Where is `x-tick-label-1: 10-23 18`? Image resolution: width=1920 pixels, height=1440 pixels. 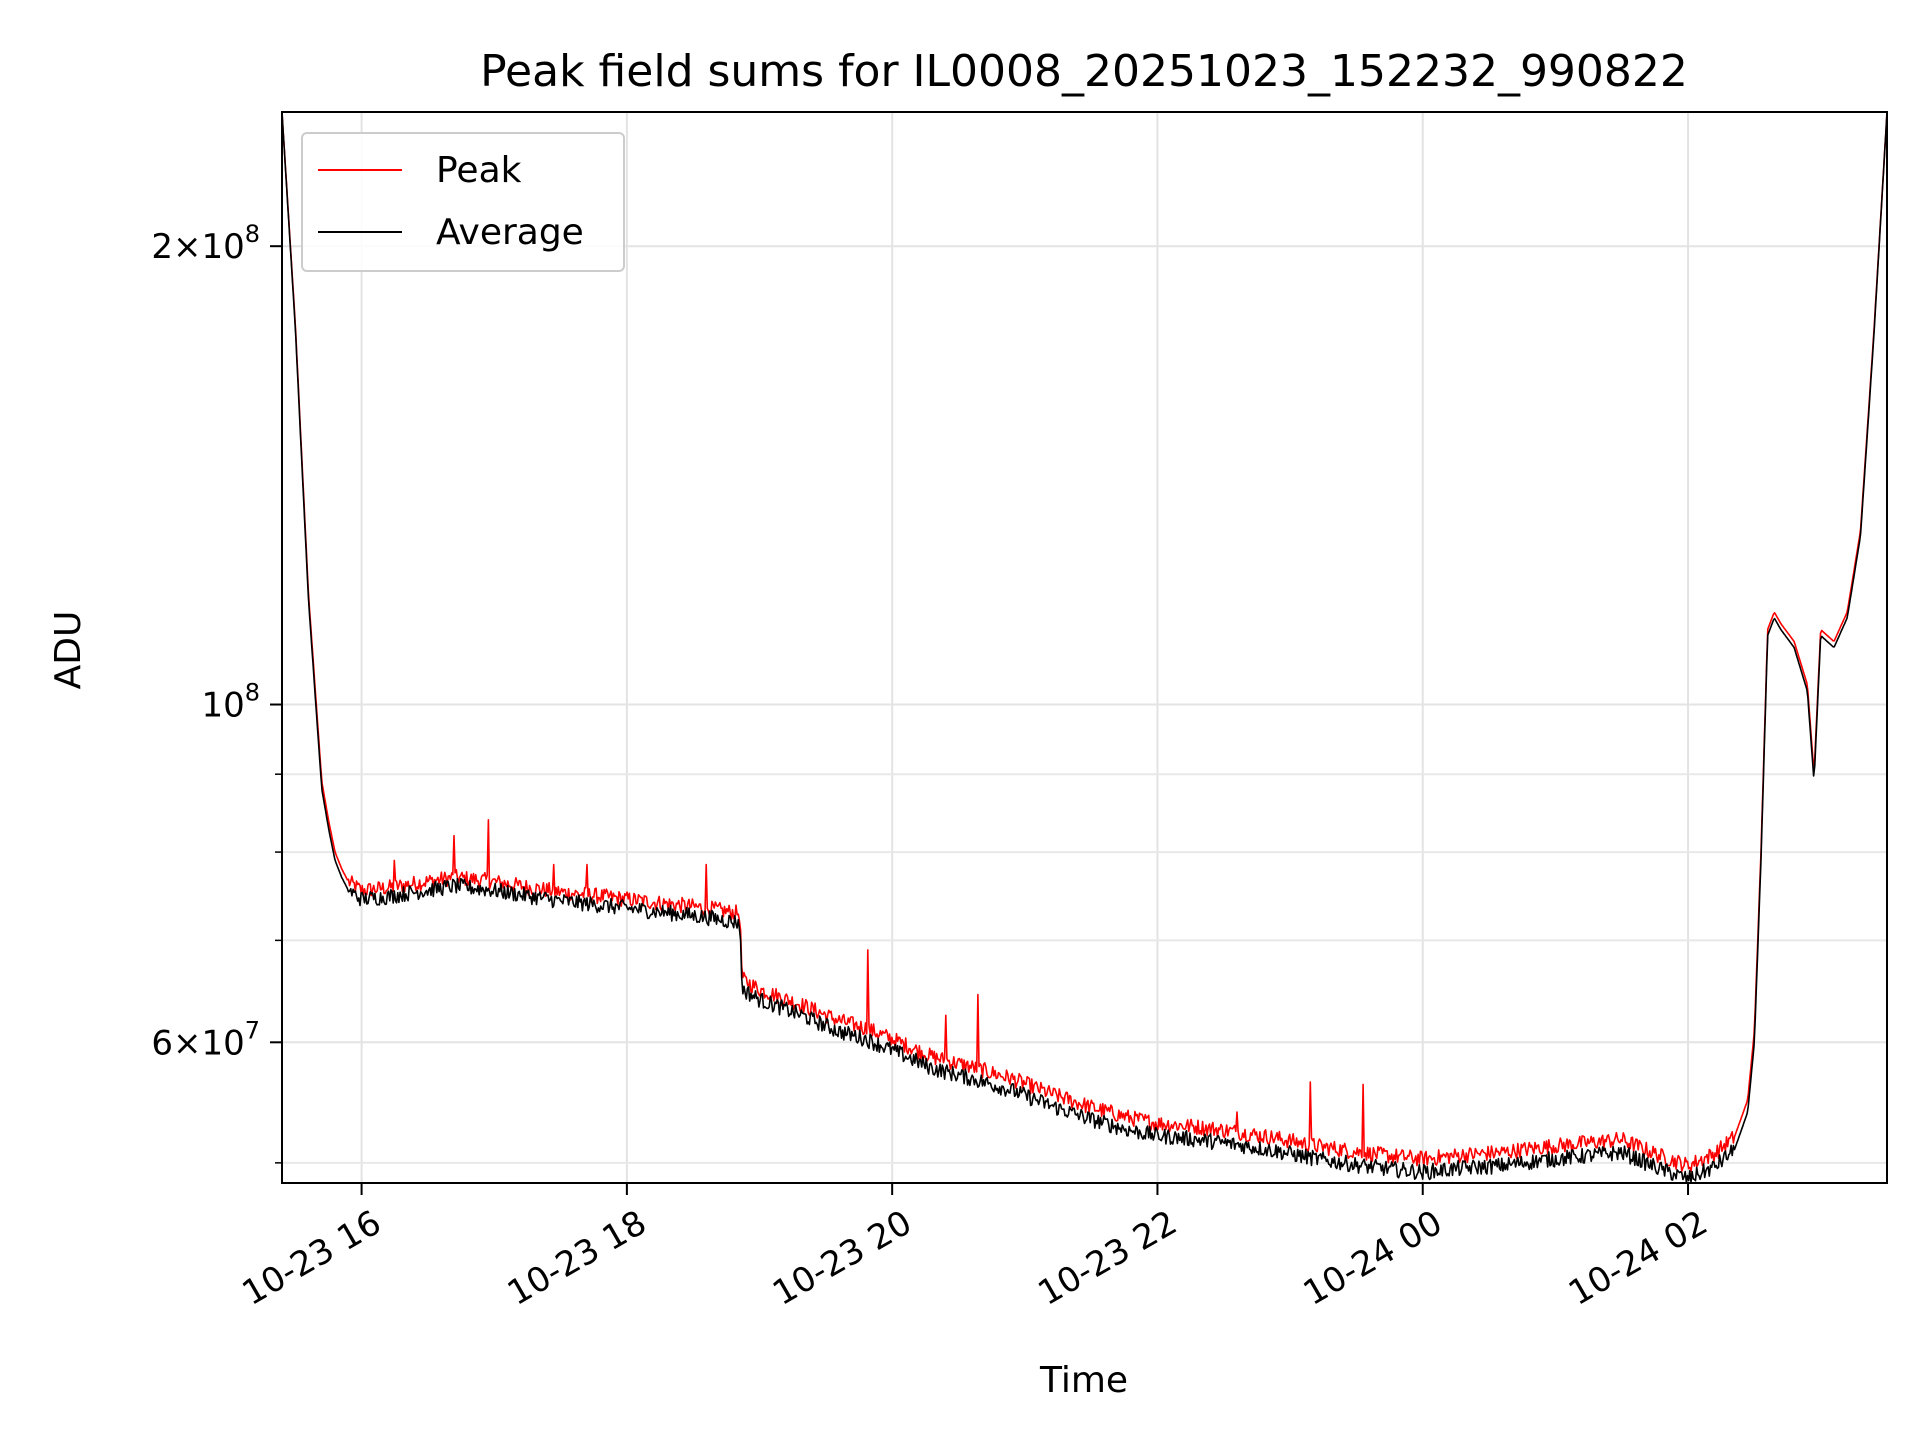
x-tick-label-1: 10-23 18 is located at coordinates (577, 1258).